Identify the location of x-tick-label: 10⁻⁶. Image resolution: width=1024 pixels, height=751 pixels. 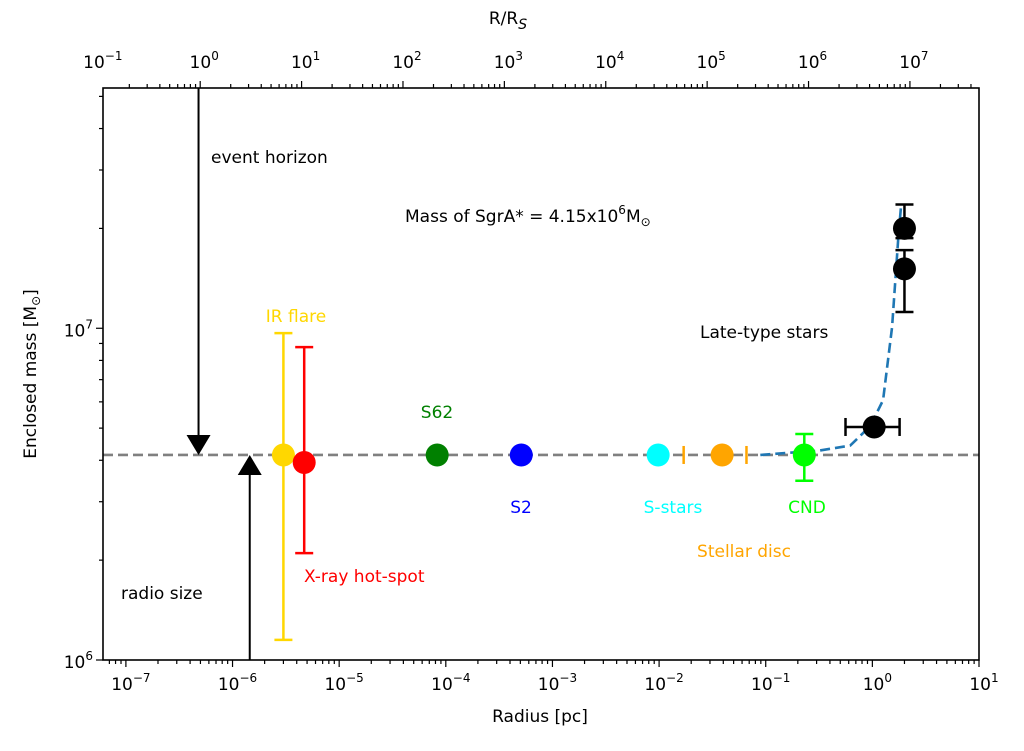
(237, 683).